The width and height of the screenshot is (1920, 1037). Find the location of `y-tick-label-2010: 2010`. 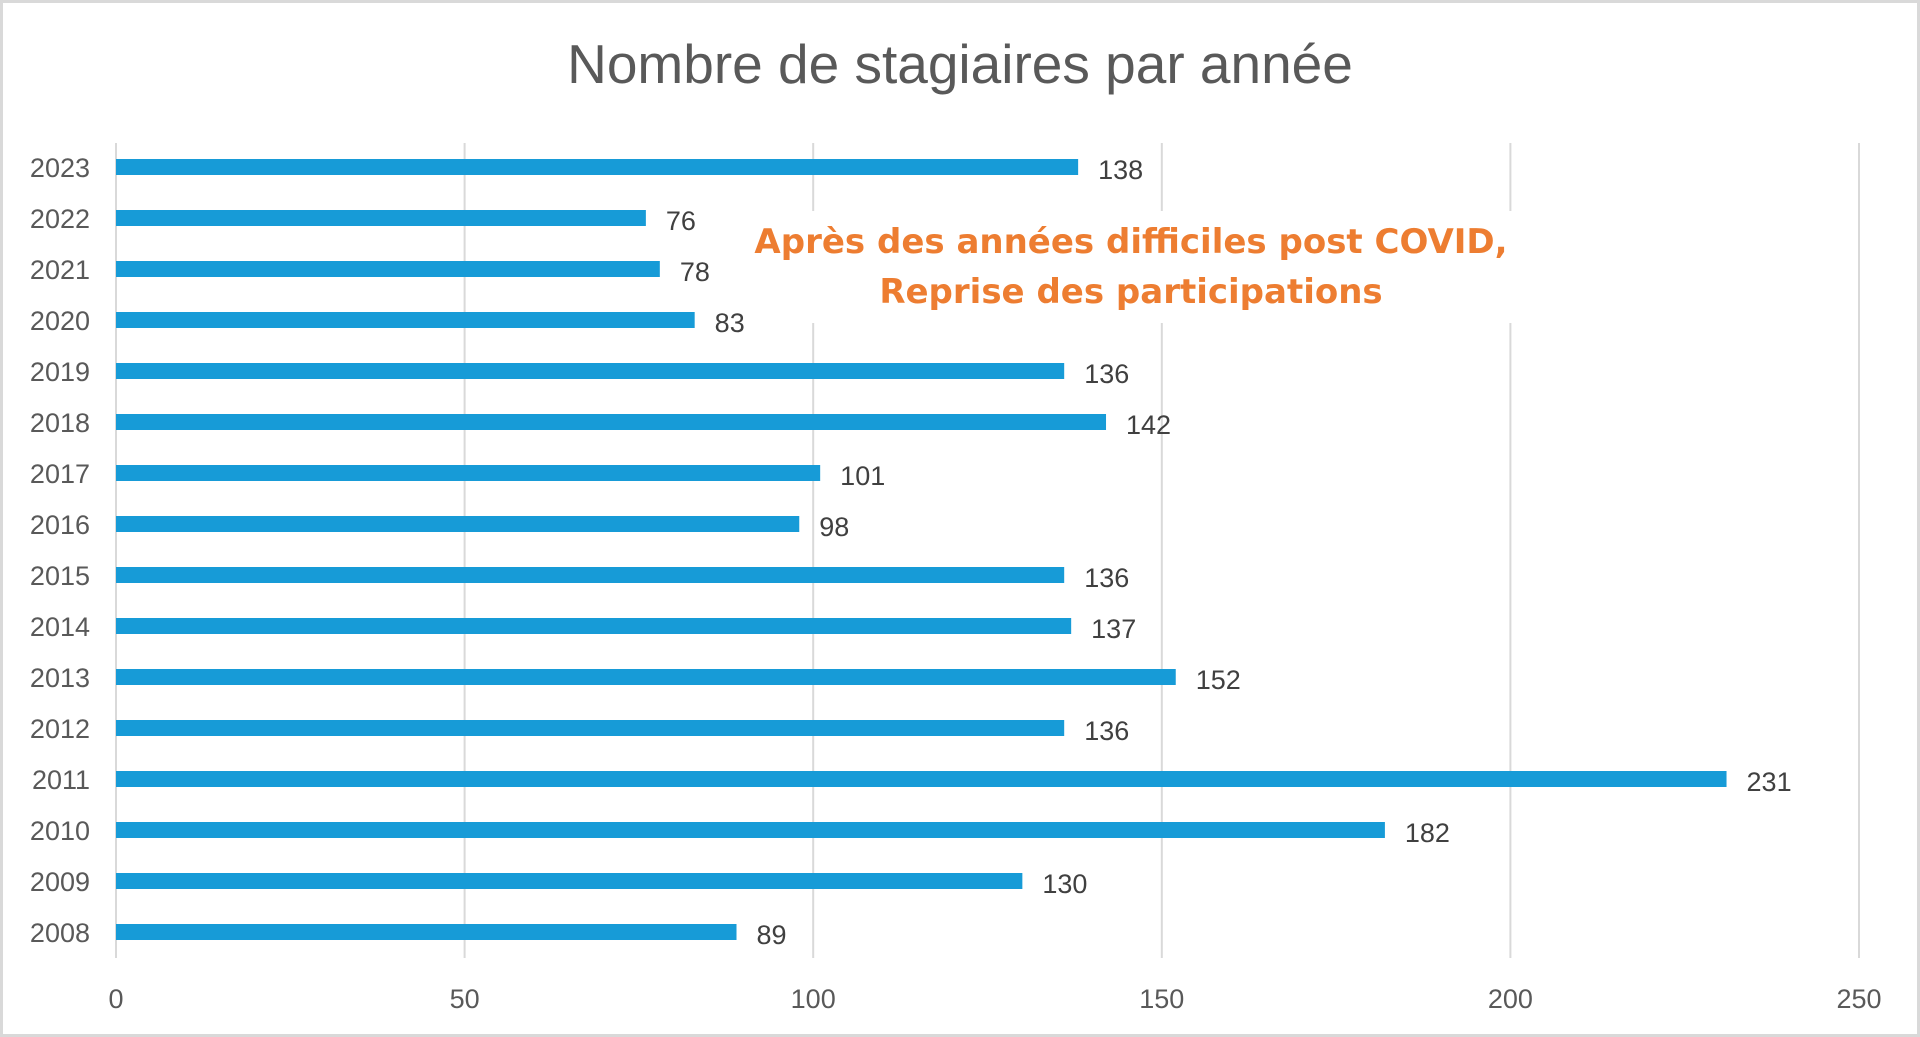

y-tick-label-2010: 2010 is located at coordinates (60, 831).